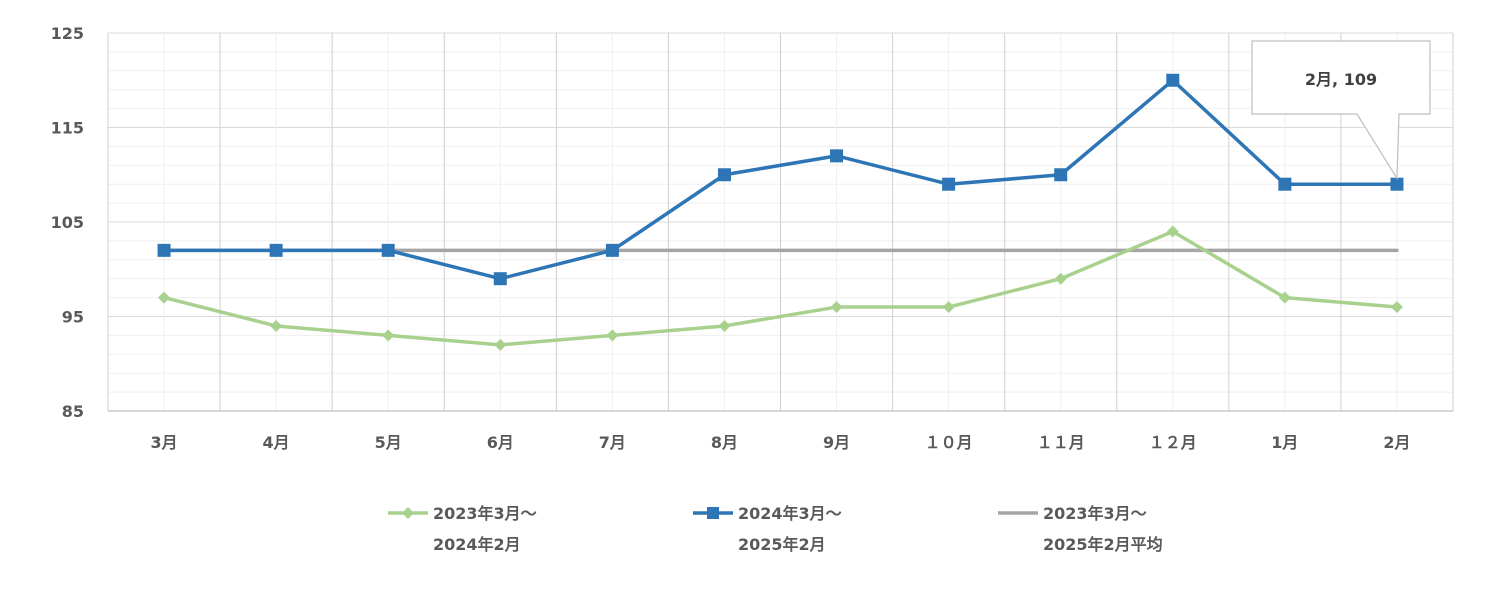 Image resolution: width=1485 pixels, height=597 pixels. What do you see at coordinates (1103, 544) in the screenshot?
I see `legend-label: 2025年2月平均` at bounding box center [1103, 544].